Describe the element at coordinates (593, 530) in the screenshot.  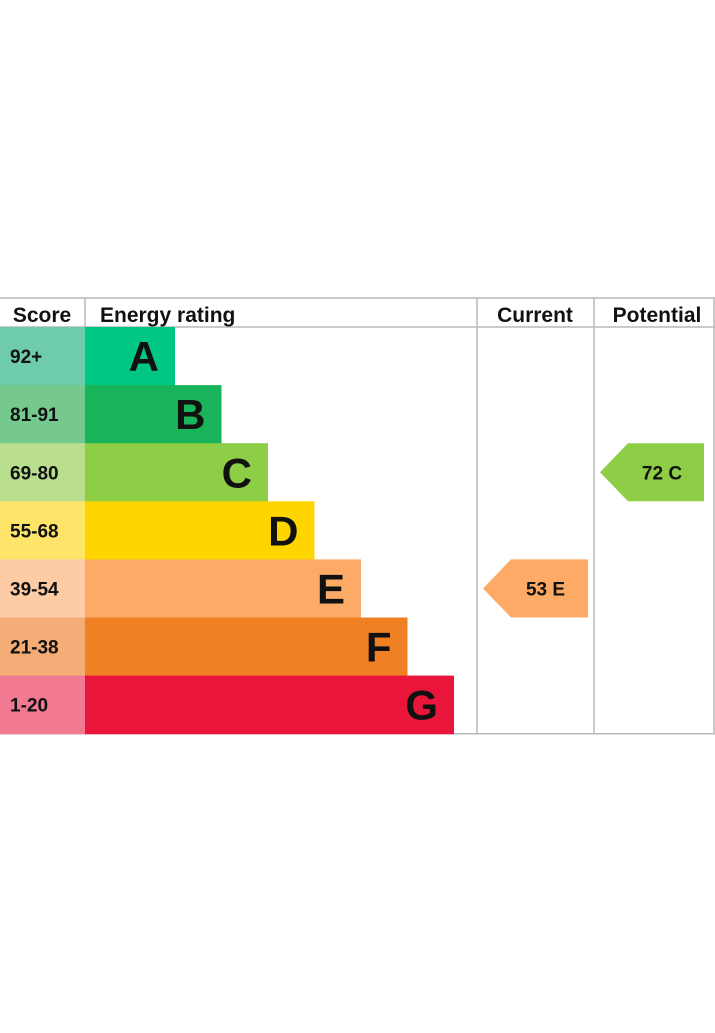
I see `rating-indicators: 53 E 72 C` at that location.